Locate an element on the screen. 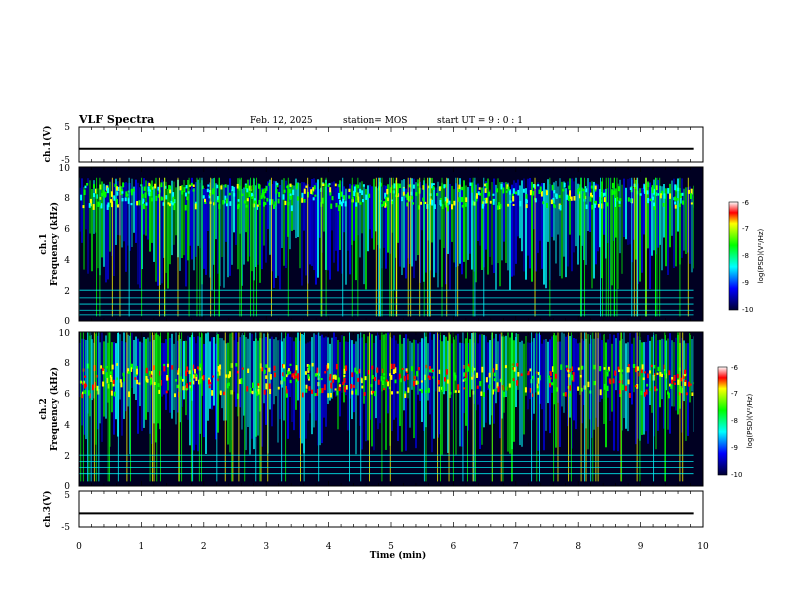 This screenshot has height=612, width=792. time-tick-7: 7 is located at coordinates (516, 547).